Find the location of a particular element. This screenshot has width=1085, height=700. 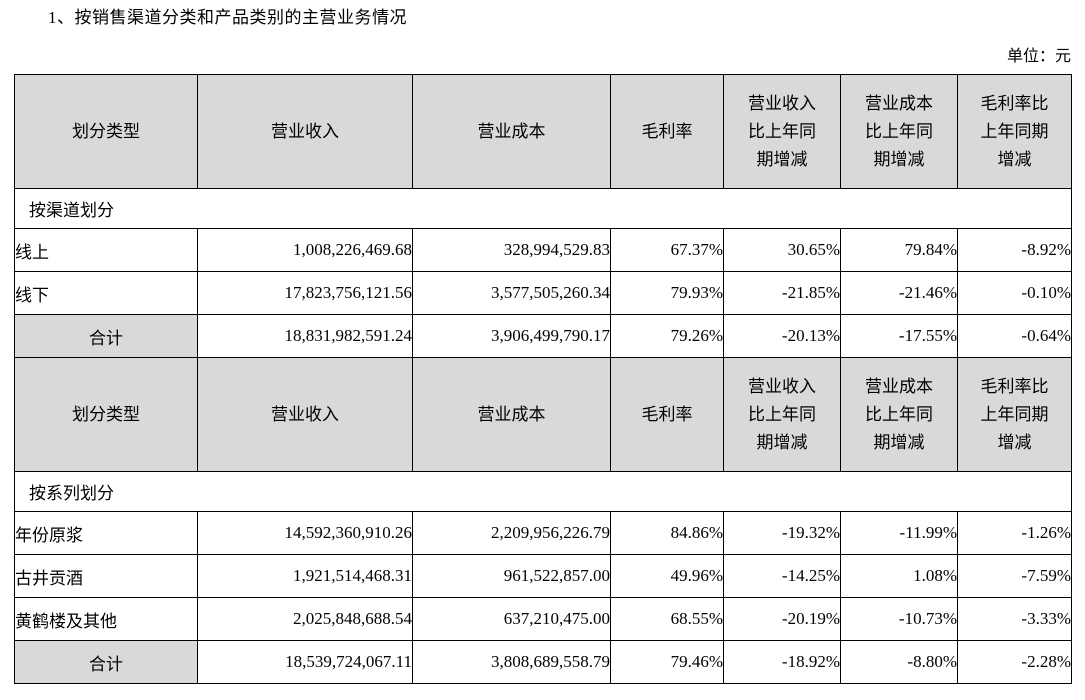

cell-revenue_yoy: 30.65% is located at coordinates (782, 250).